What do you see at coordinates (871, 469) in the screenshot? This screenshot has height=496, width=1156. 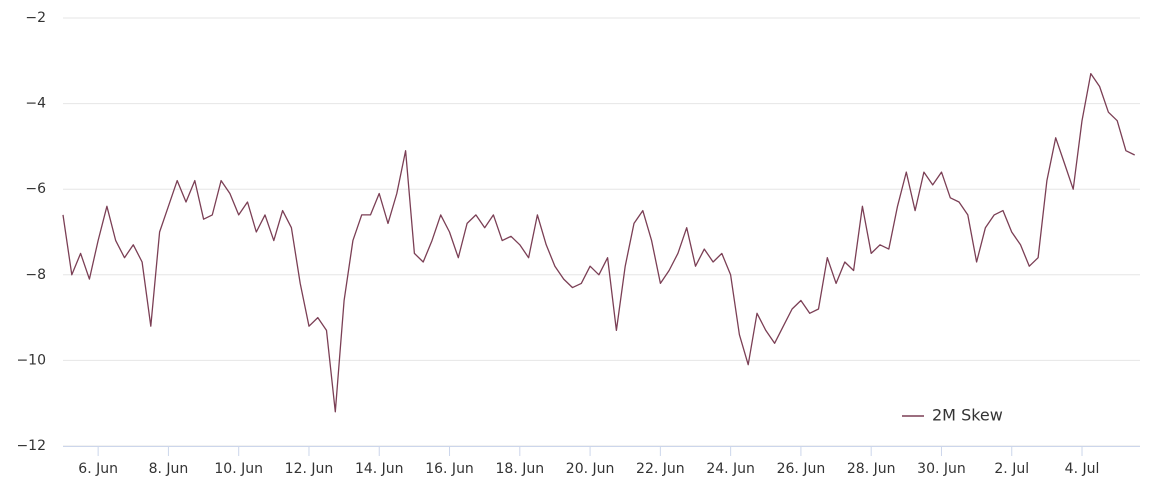 I see `x-tick-label: 28. Jun` at bounding box center [871, 469].